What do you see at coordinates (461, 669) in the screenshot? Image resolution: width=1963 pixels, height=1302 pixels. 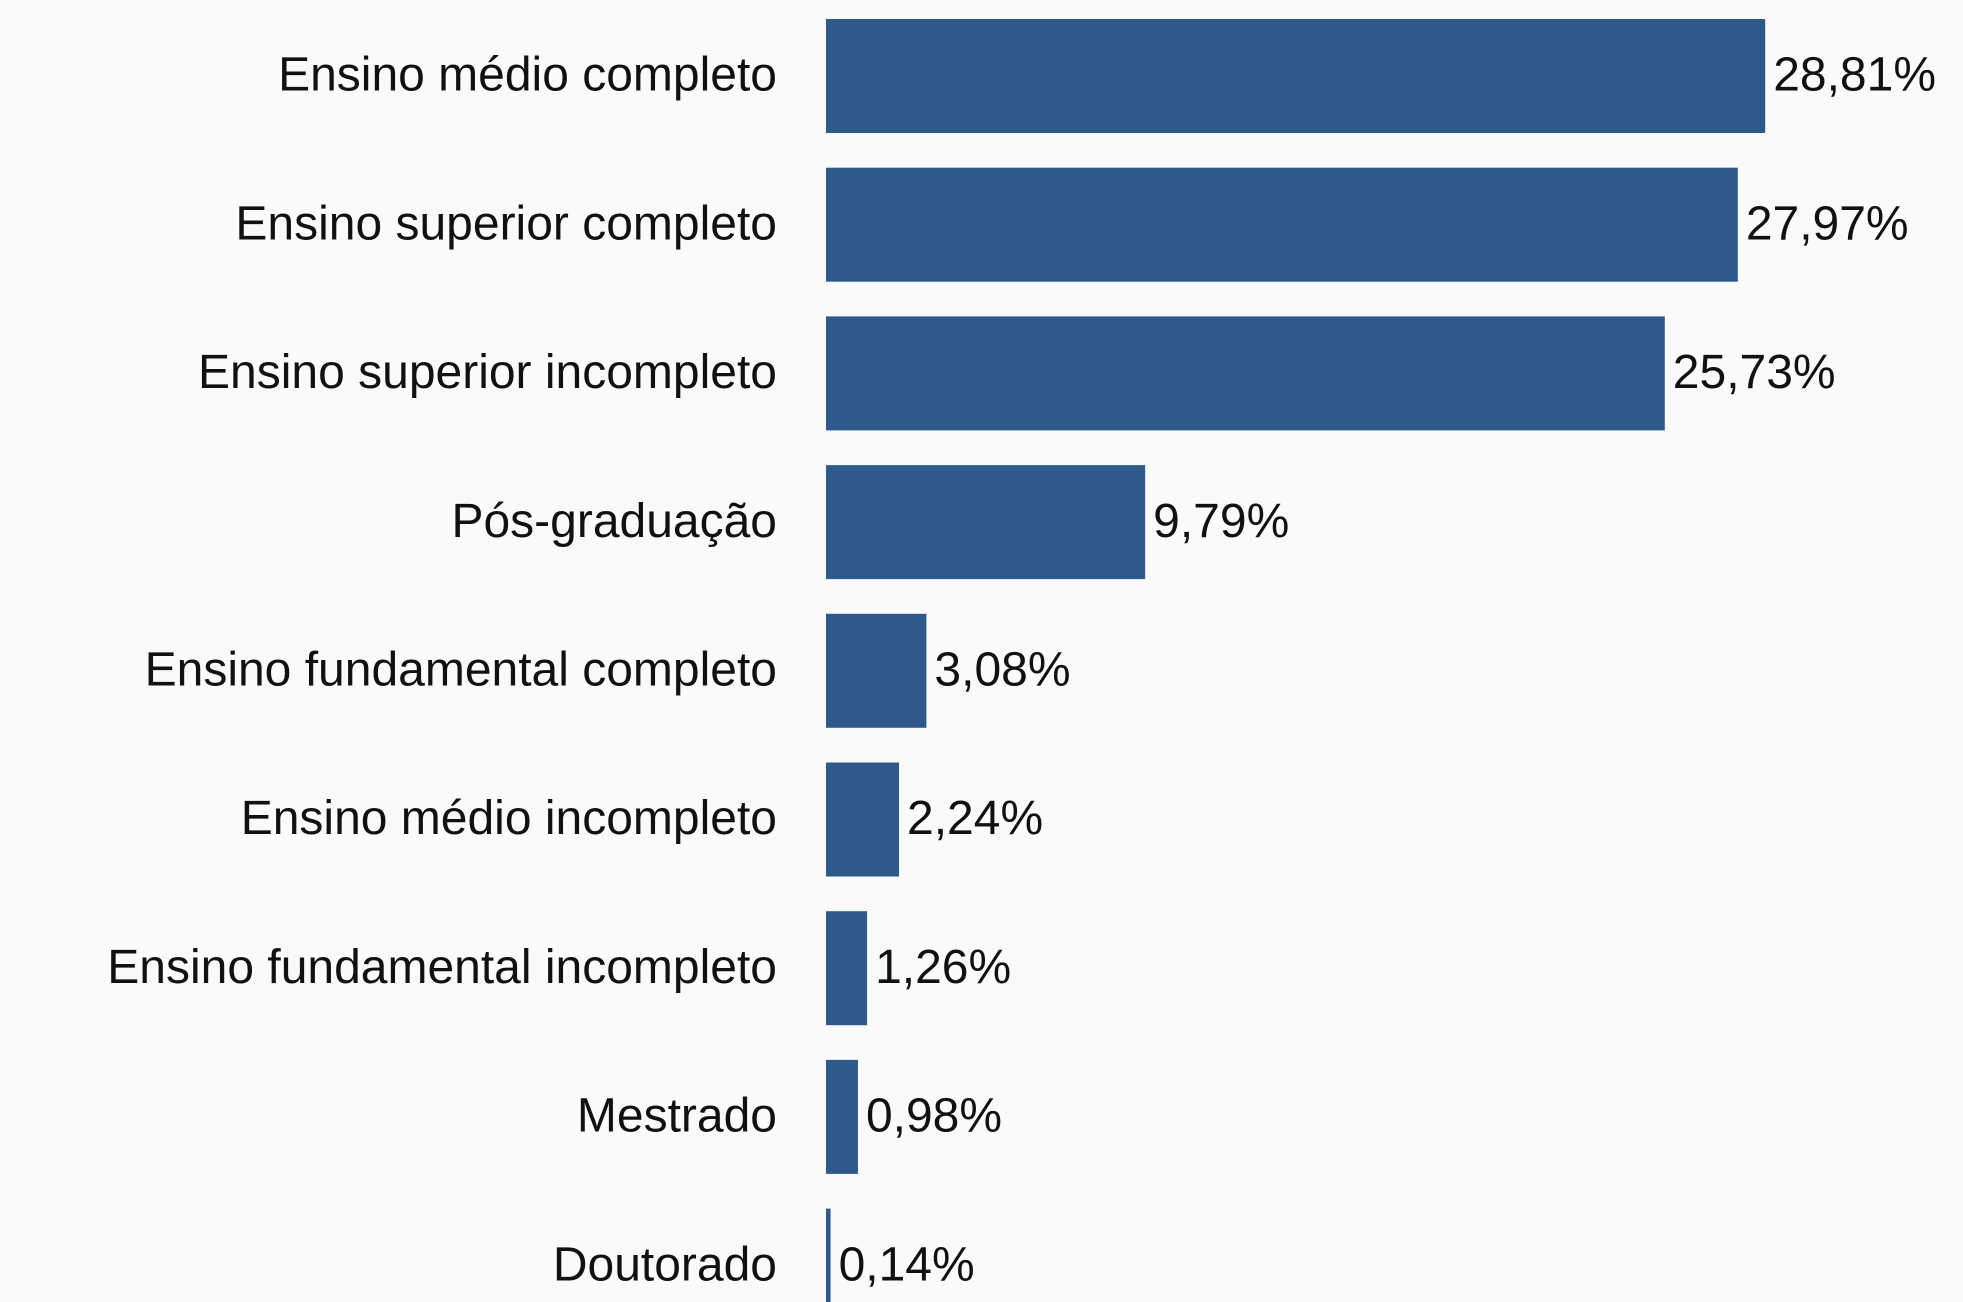 I see `category-label: Ensino fundamental completo` at bounding box center [461, 669].